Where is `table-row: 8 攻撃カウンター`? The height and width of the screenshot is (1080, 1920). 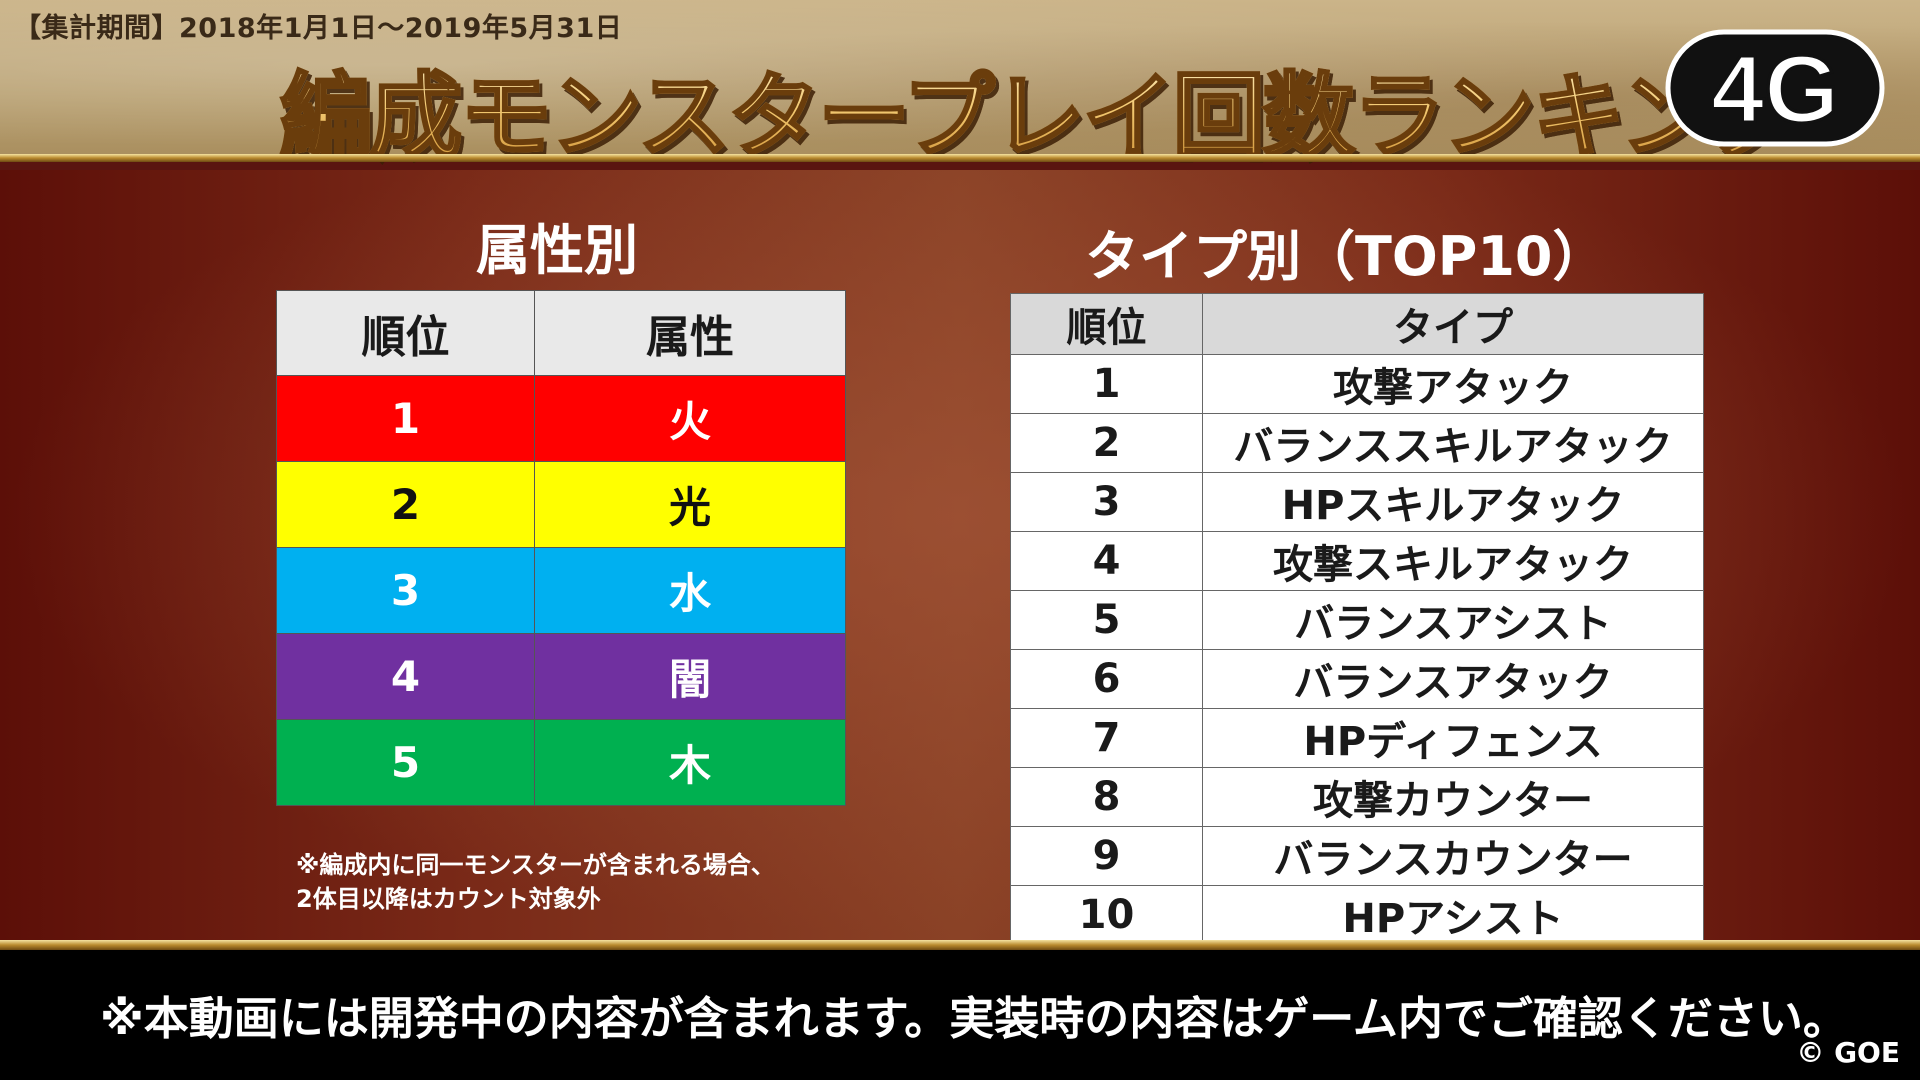 table-row: 8 攻撃カウンター is located at coordinates (1357, 797).